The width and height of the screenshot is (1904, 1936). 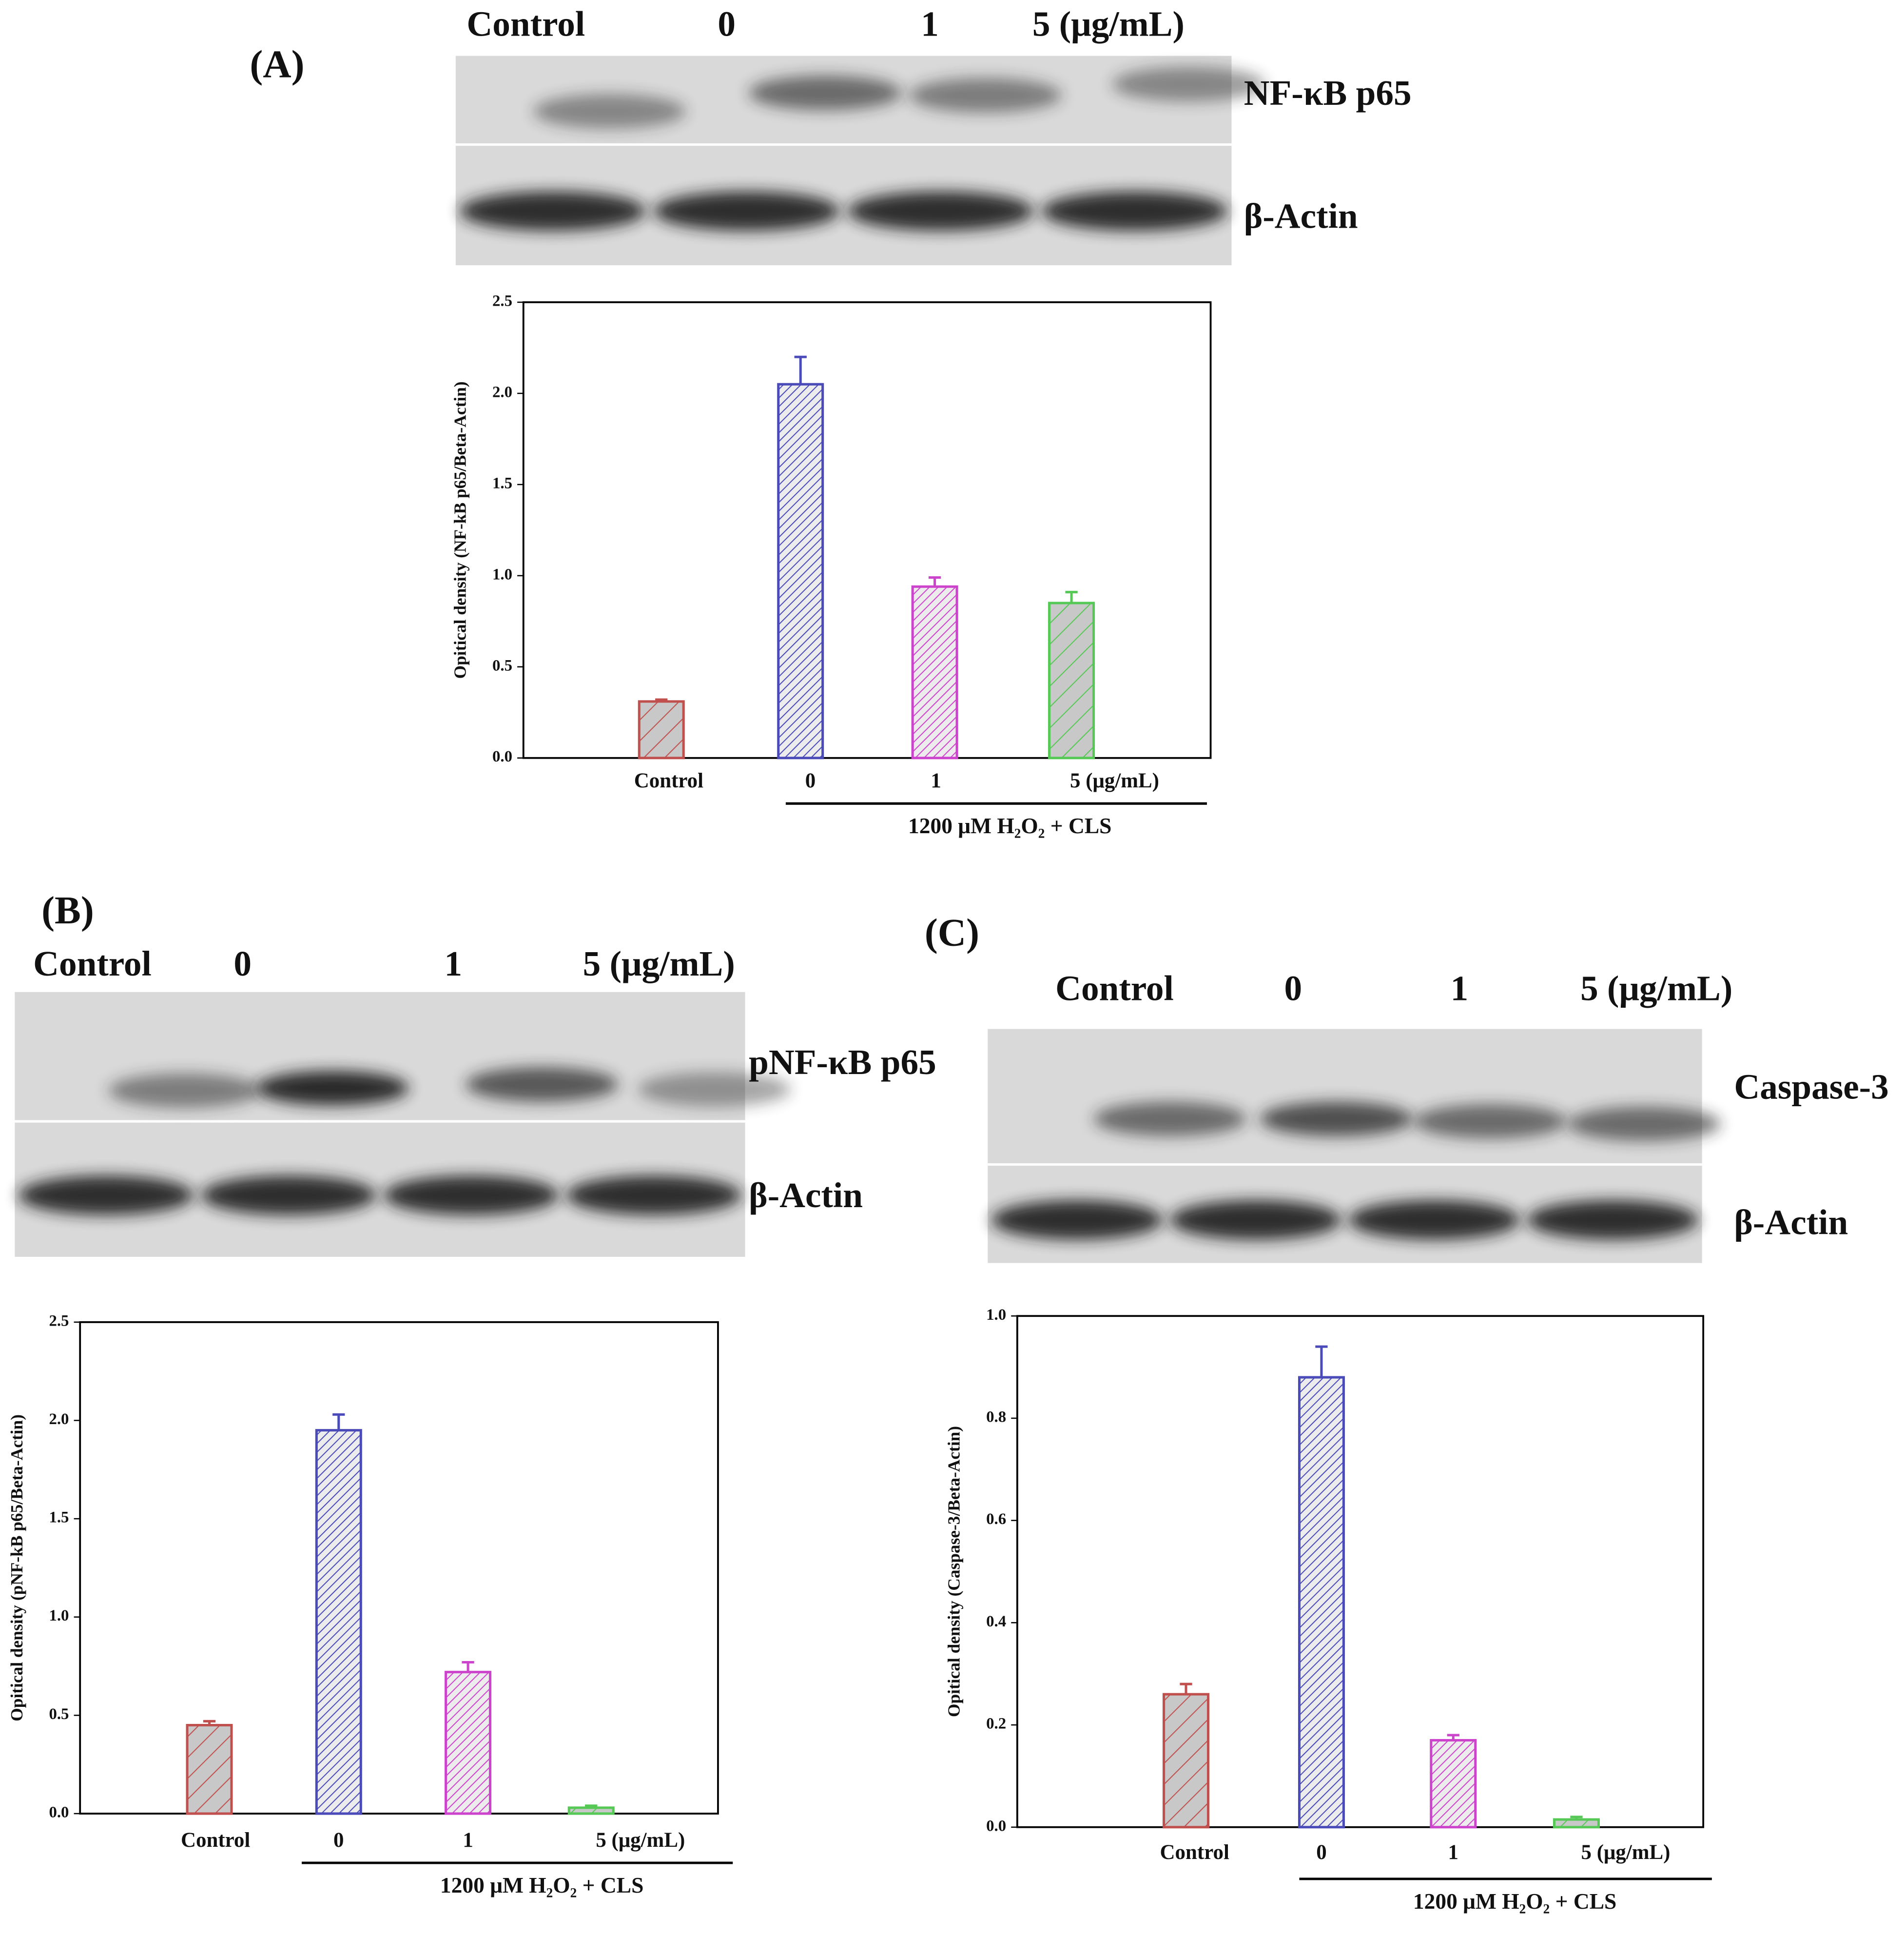 I want to click on band-label: pNF-κB p65, so click(x=842, y=1062).